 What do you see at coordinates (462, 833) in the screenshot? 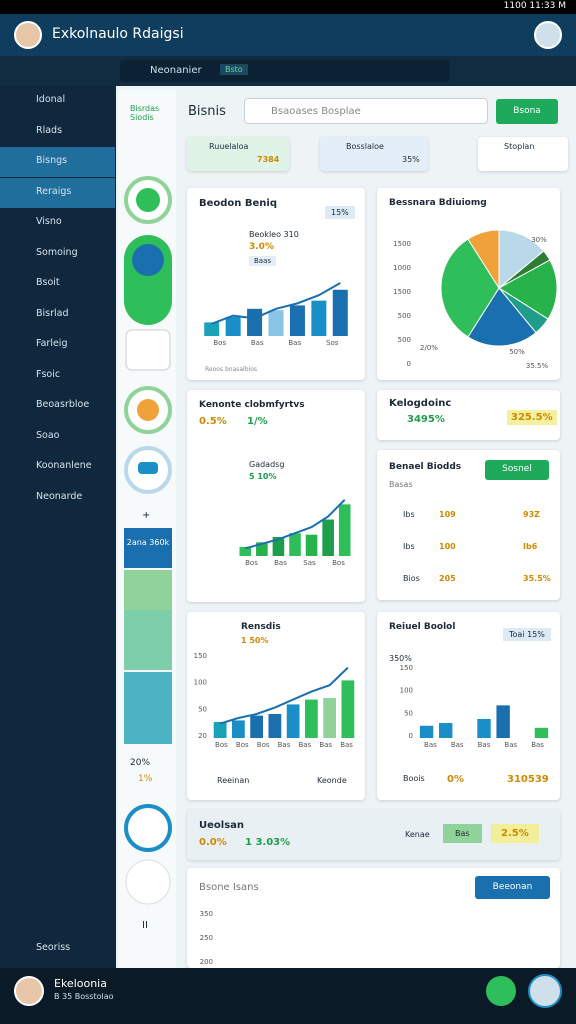
I see `chip: Bas` at bounding box center [462, 833].